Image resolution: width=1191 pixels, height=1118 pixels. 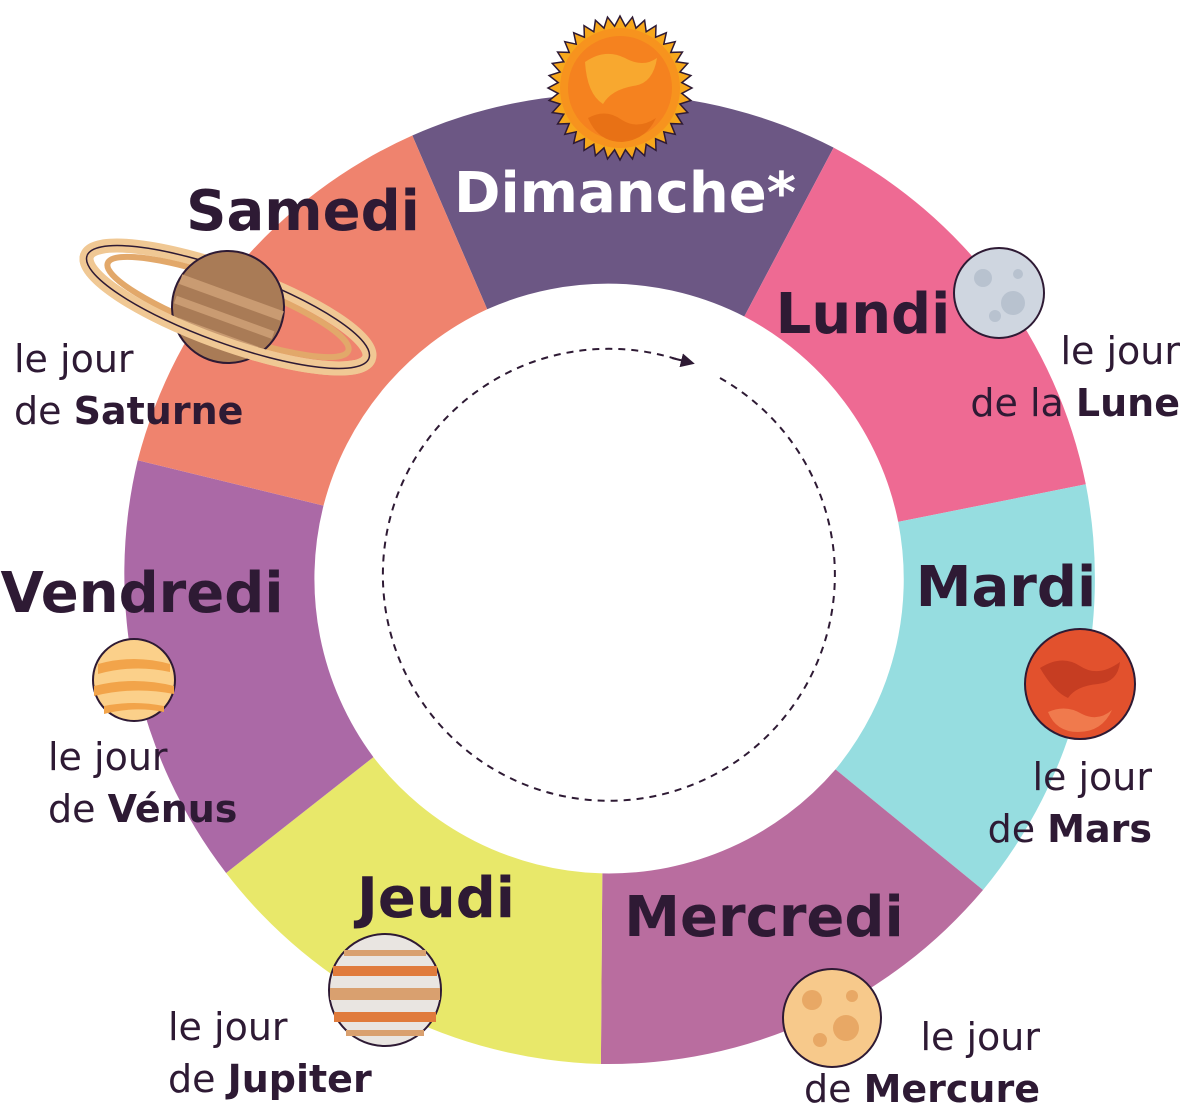 What do you see at coordinates (1006, 587) in the screenshot?
I see `label-mardi: Mardi` at bounding box center [1006, 587].